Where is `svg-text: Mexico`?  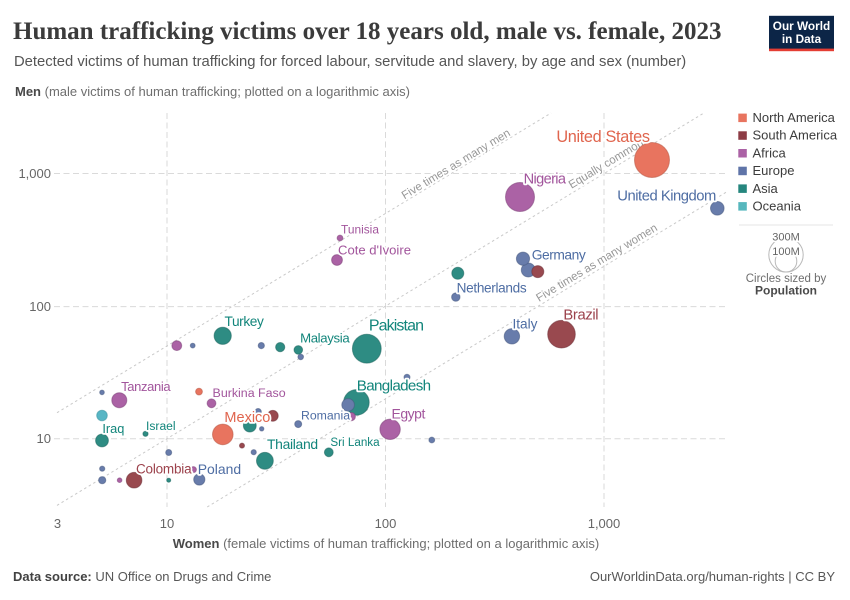 svg-text: Mexico is located at coordinates (247, 418).